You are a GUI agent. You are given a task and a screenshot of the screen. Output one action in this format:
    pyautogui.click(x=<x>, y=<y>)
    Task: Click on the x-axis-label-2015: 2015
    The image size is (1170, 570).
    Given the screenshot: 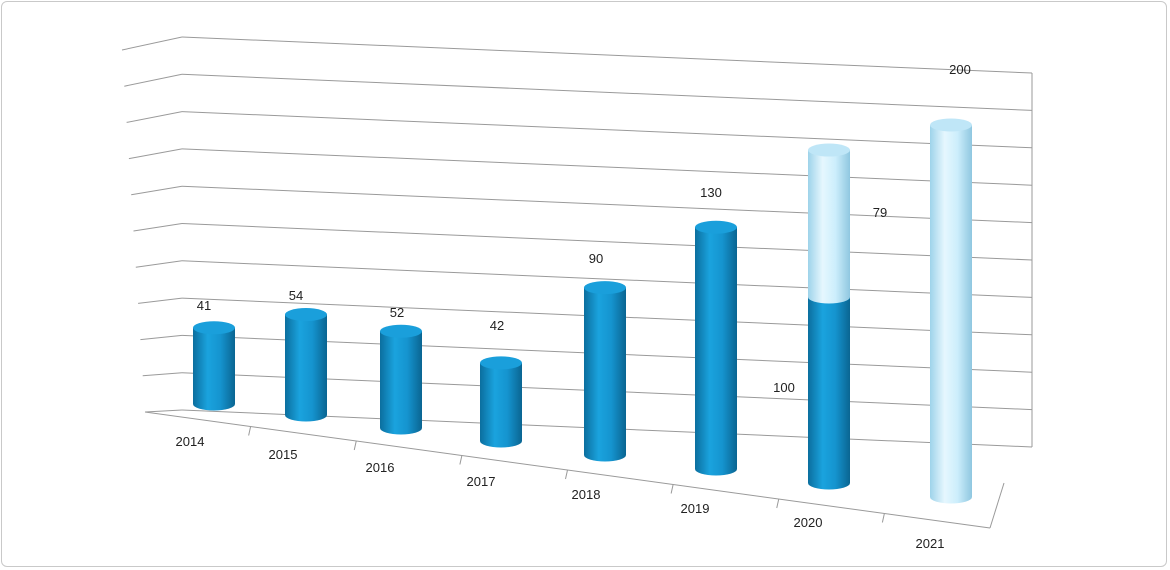 What is the action you would take?
    pyautogui.click(x=283, y=454)
    